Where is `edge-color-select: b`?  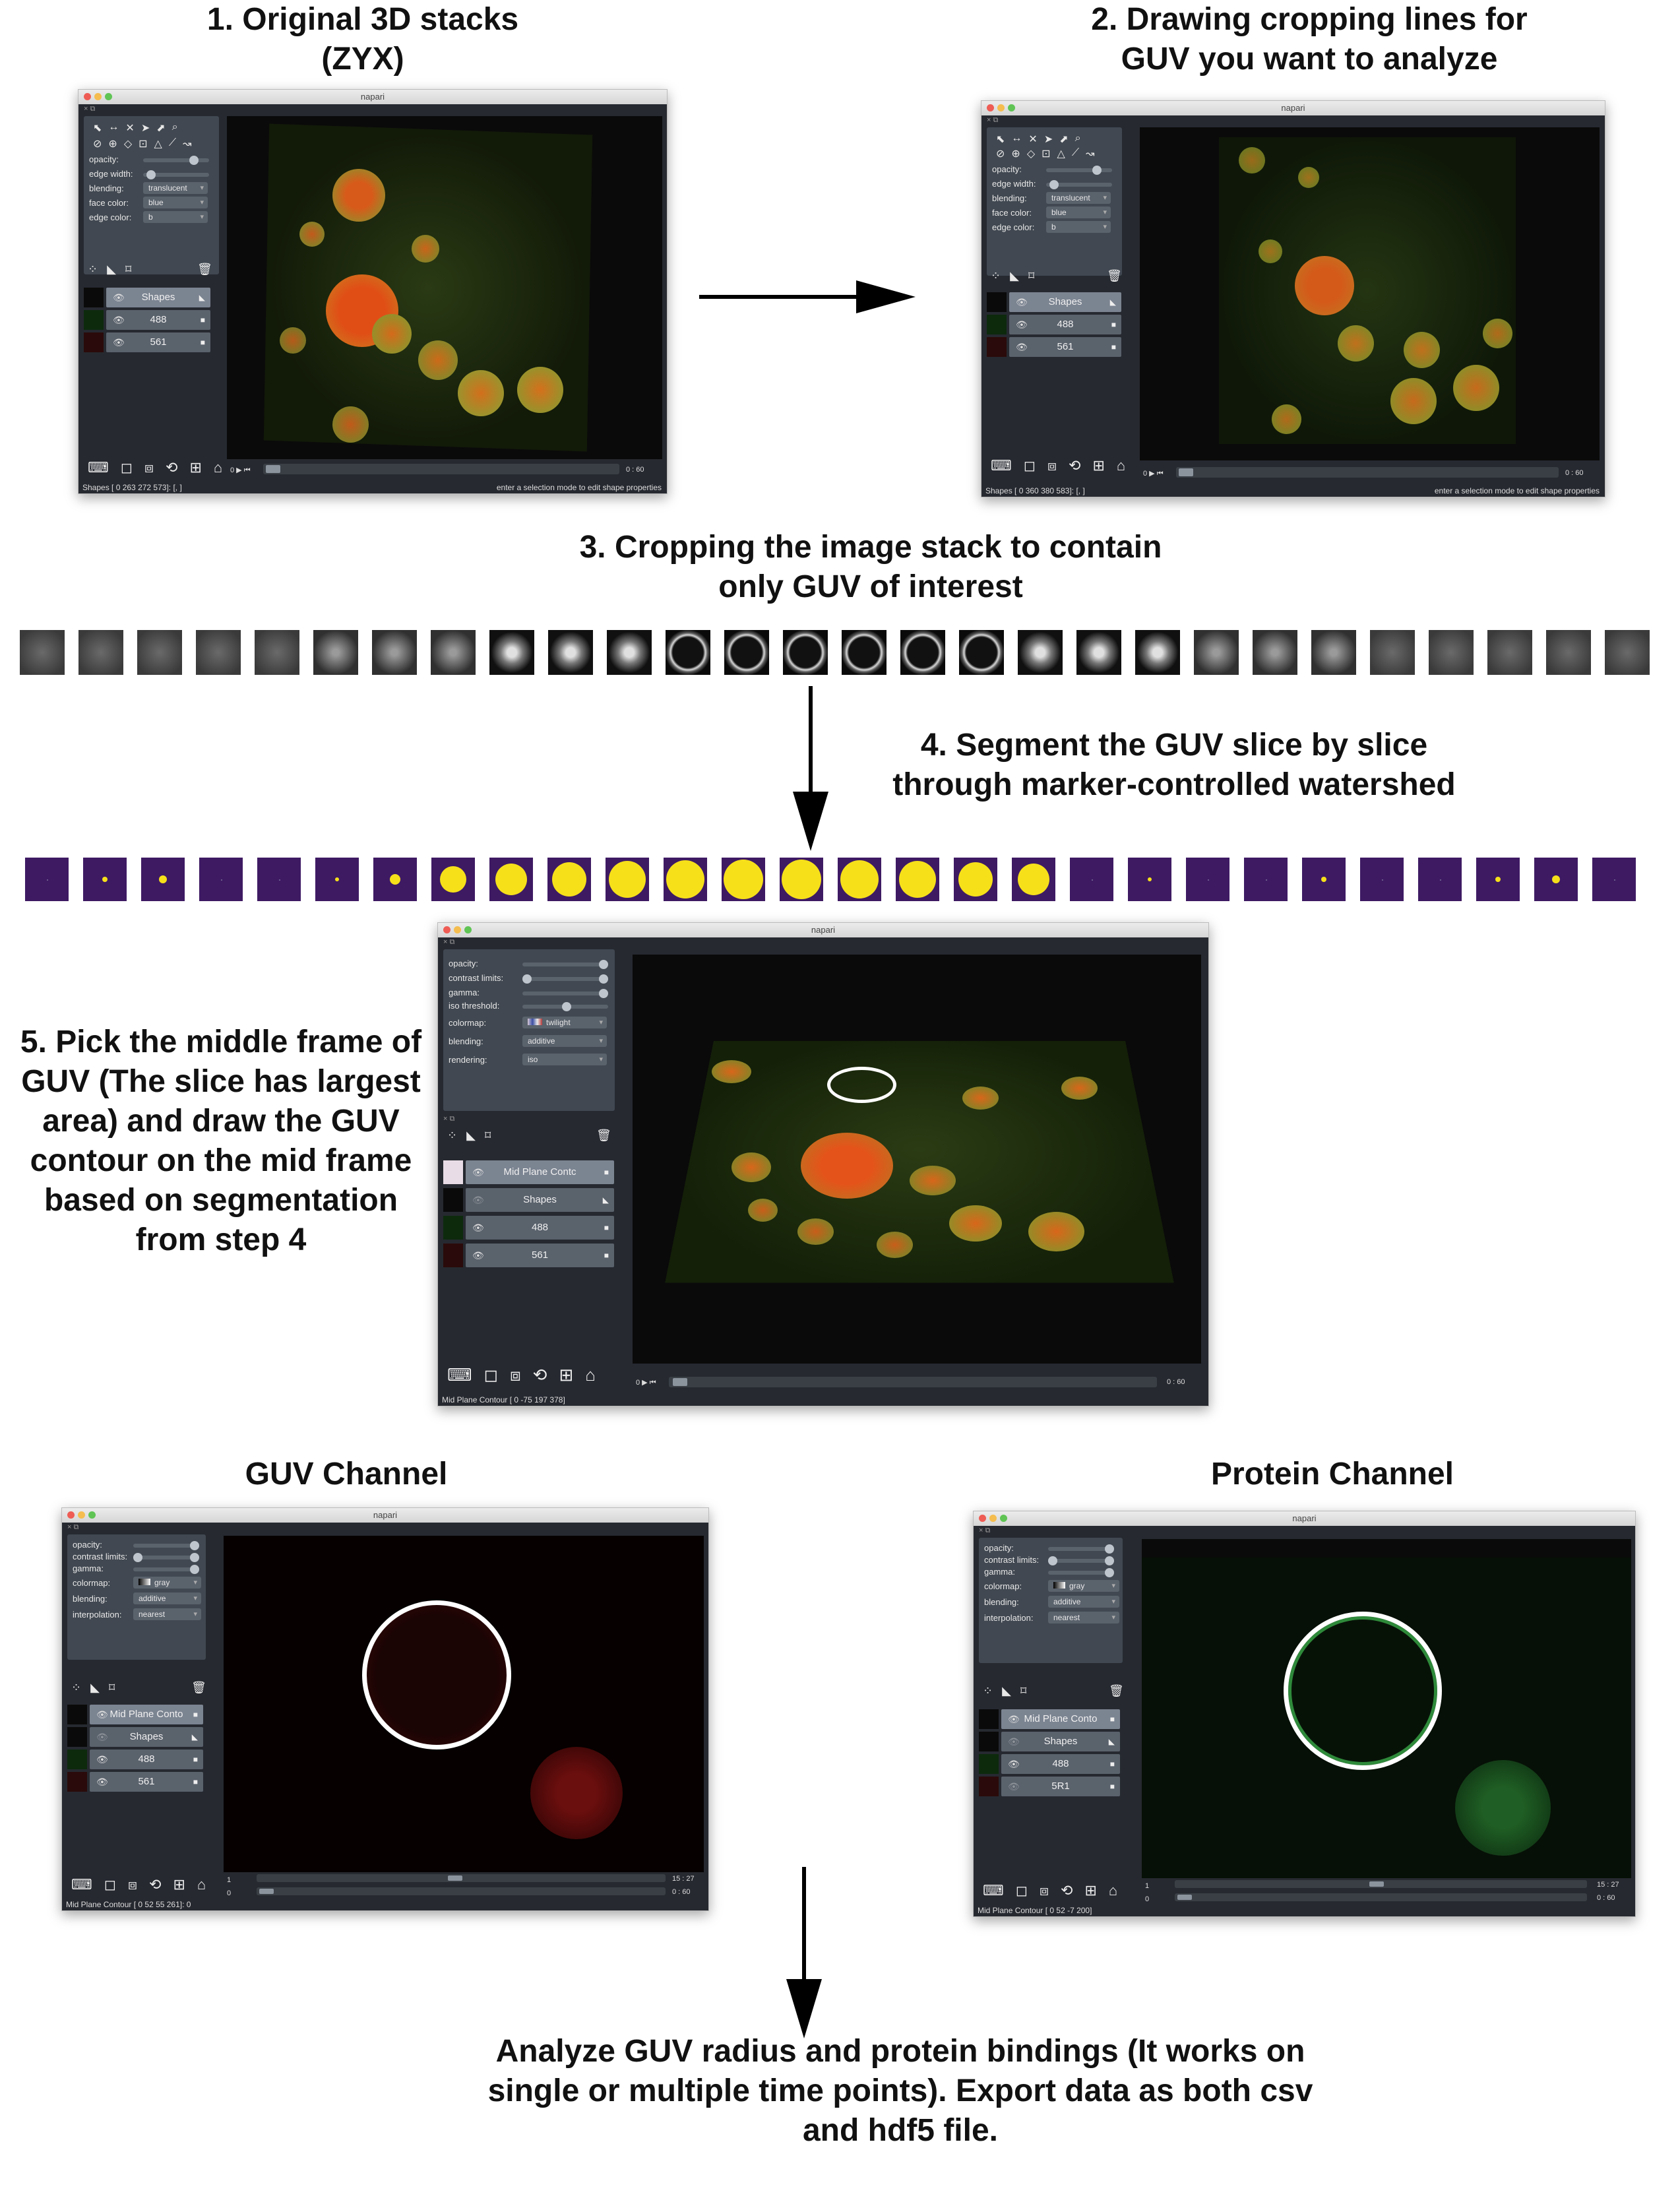 edge-color-select: b is located at coordinates (175, 217).